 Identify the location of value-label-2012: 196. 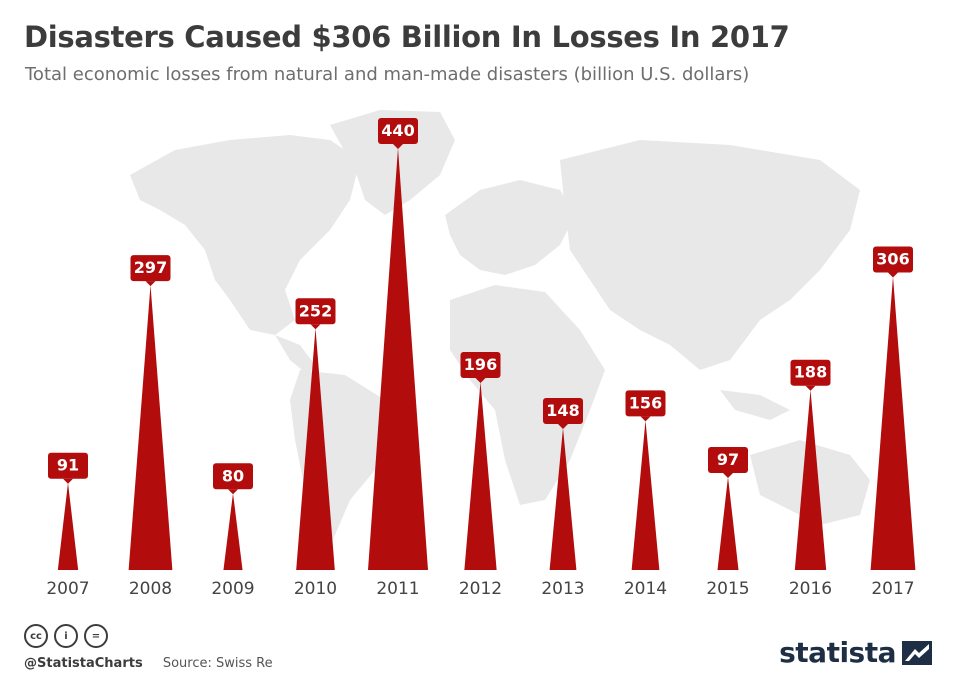
(480, 364).